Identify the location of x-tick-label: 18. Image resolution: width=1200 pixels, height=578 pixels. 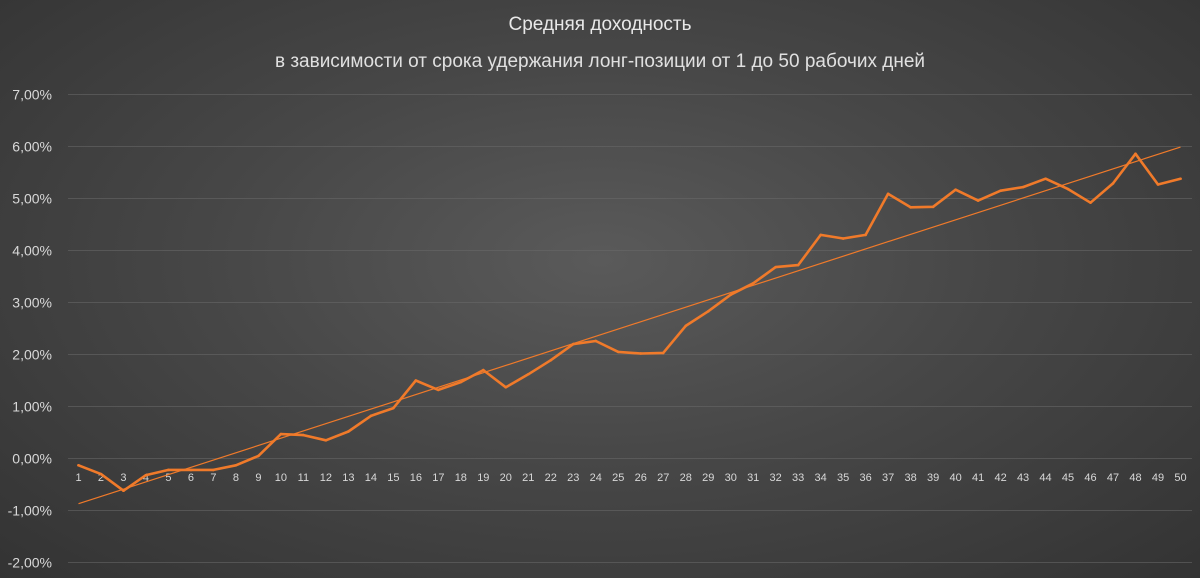
(461, 478).